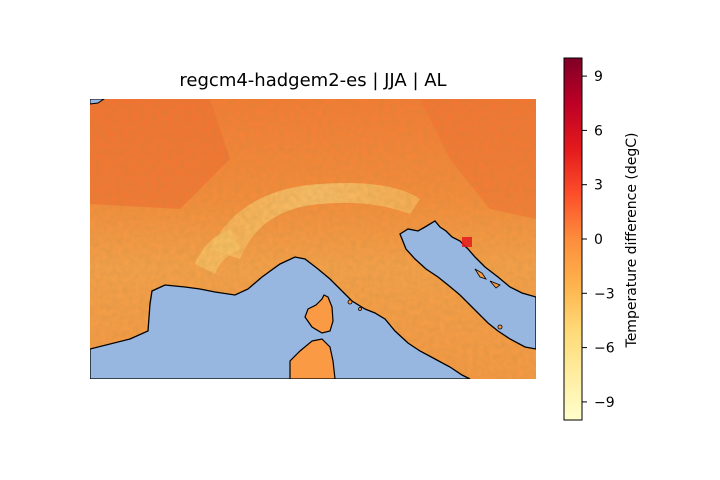 This screenshot has width=720, height=480. What do you see at coordinates (467, 242) in the screenshot?
I see `hotspot` at bounding box center [467, 242].